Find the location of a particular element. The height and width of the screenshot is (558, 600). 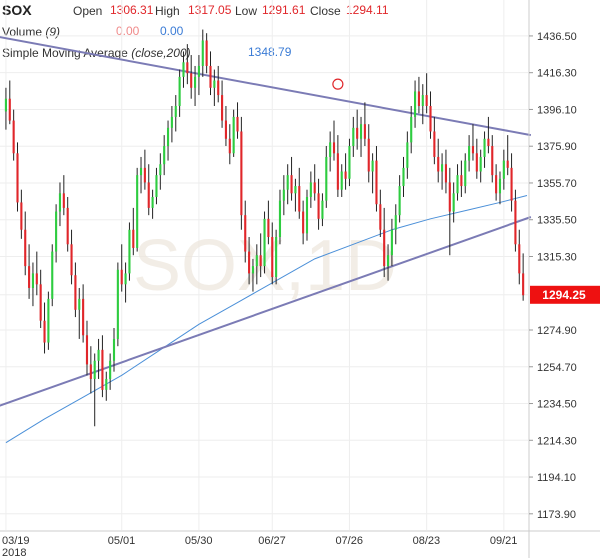

y-tick-label: 1173.90 is located at coordinates (556, 515).